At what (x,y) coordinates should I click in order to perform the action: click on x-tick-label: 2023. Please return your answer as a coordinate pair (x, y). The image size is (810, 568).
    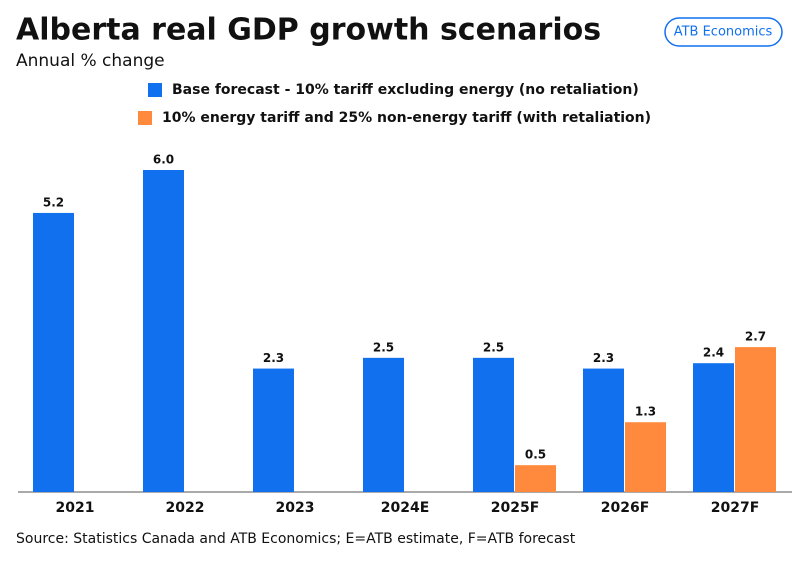
    Looking at the image, I should click on (295, 508).